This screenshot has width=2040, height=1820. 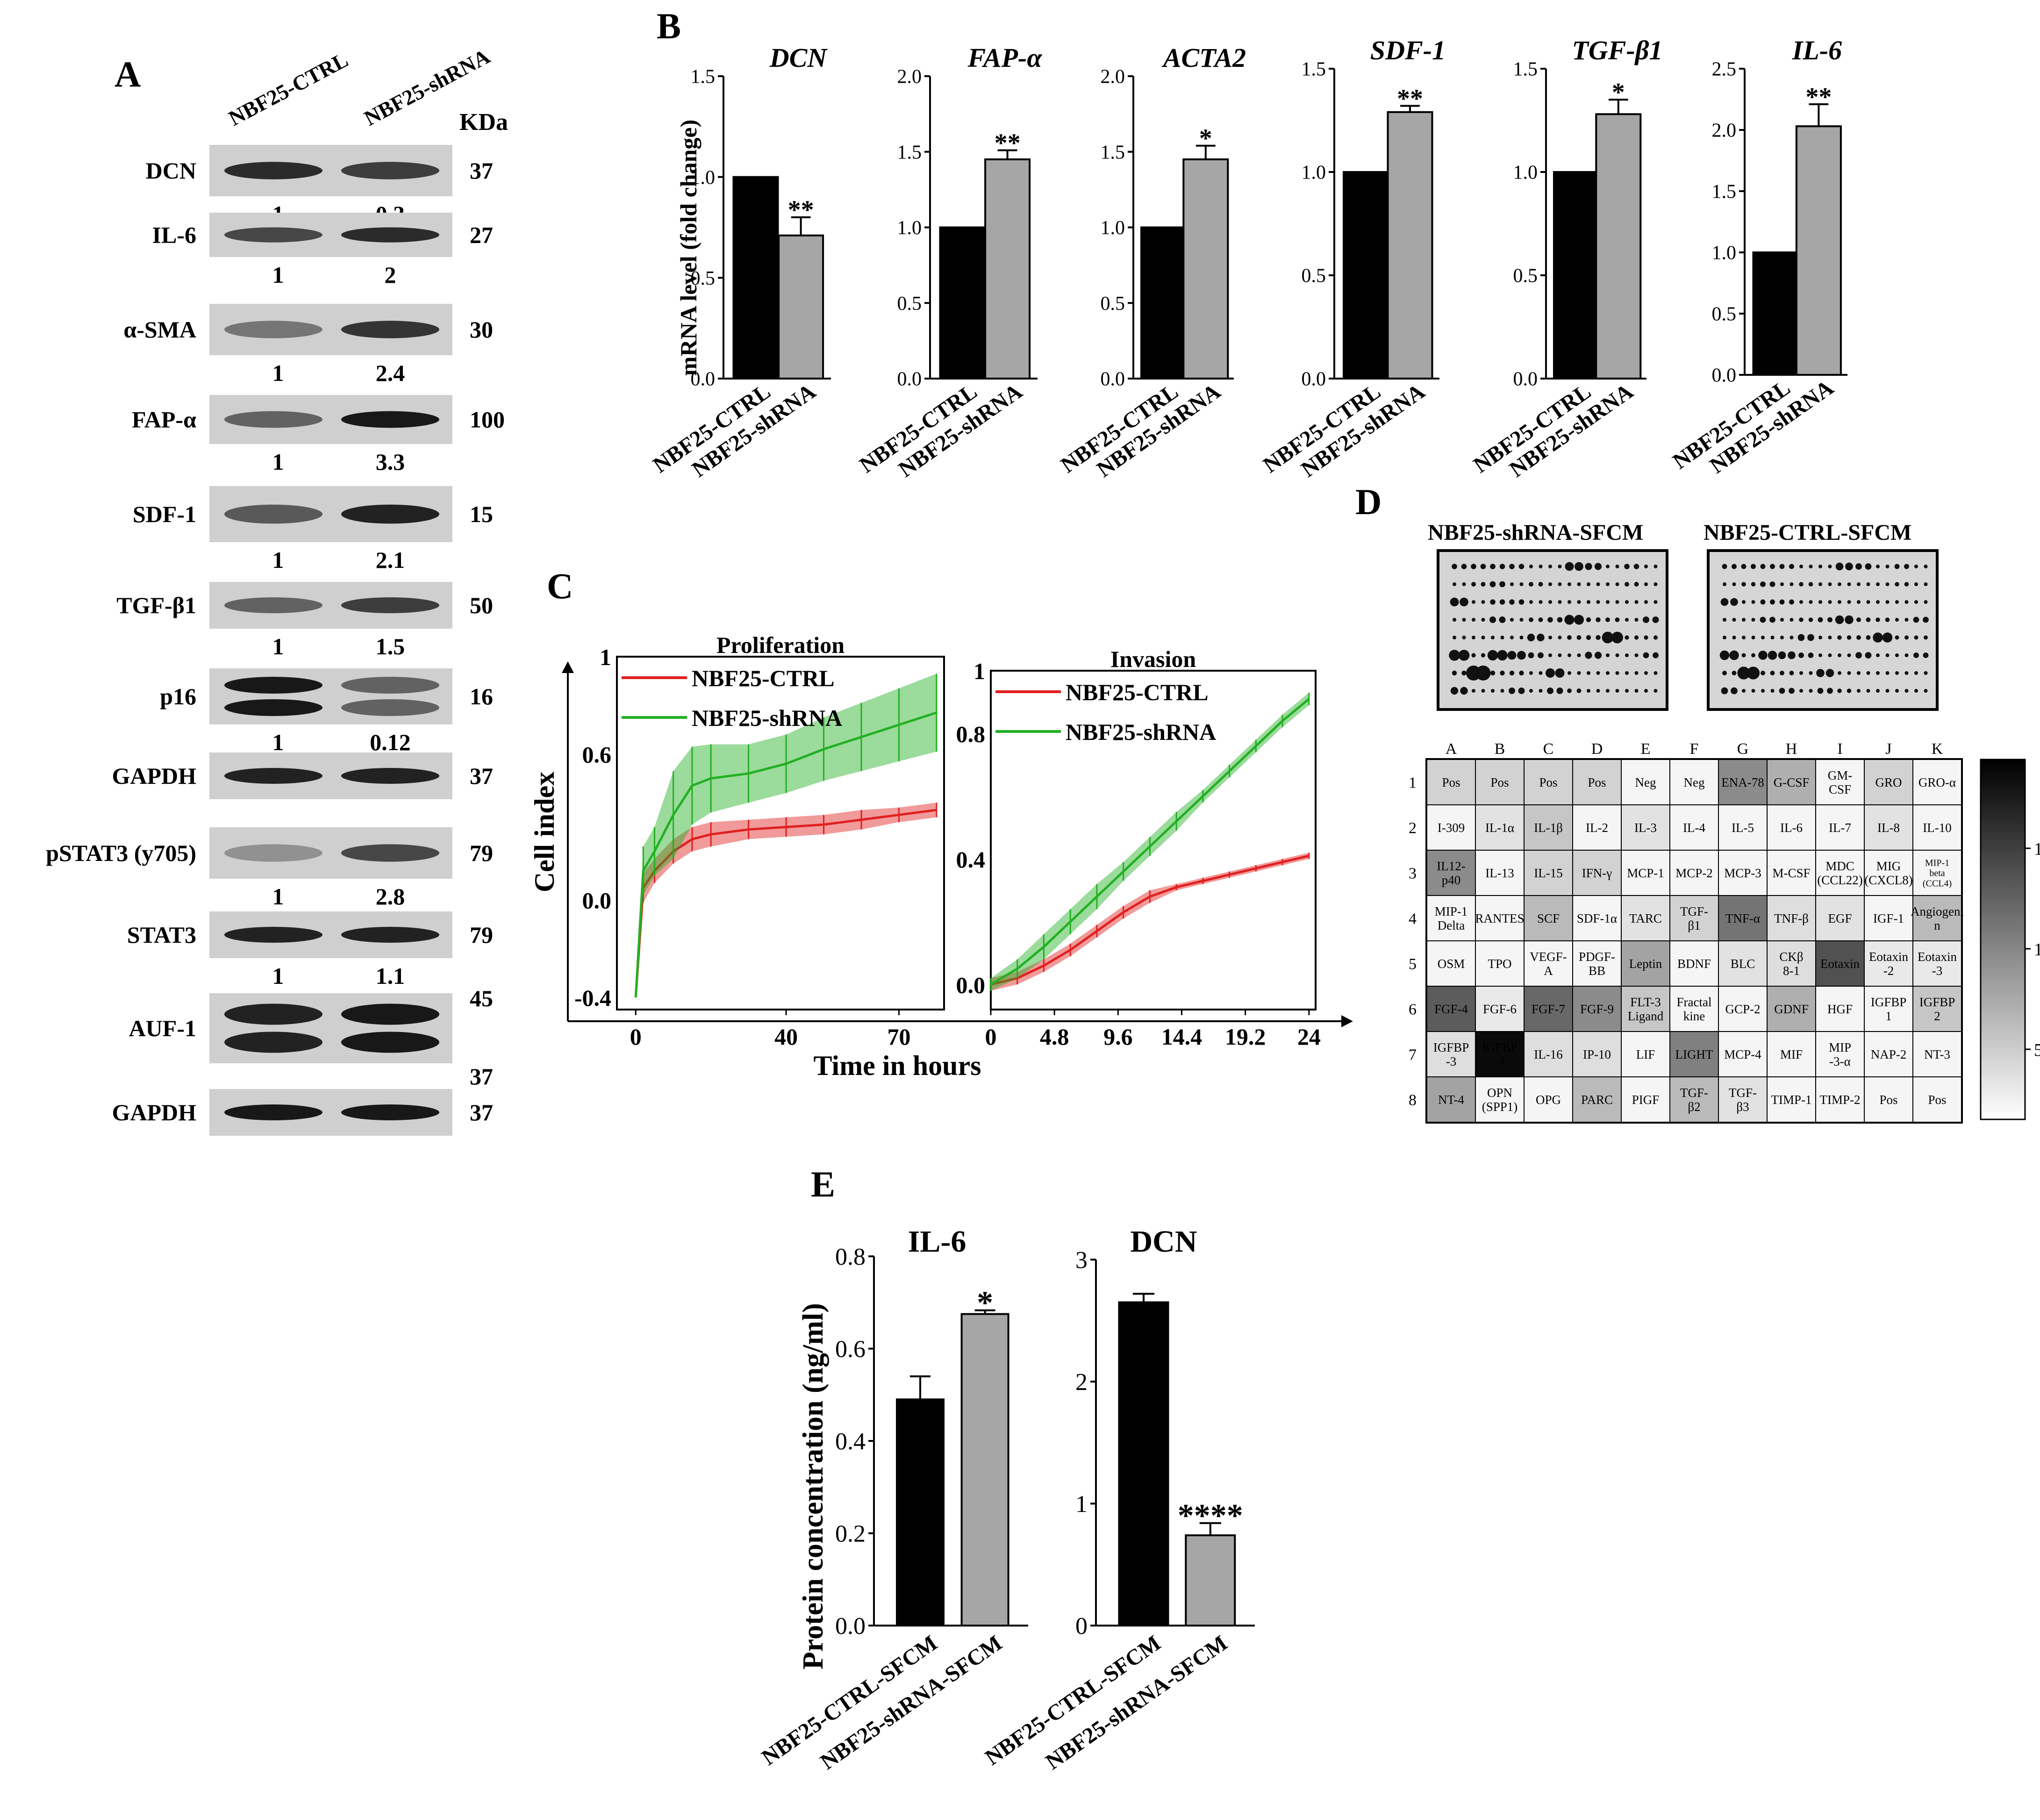 What do you see at coordinates (605, 657) in the screenshot?
I see `y-tick-label: 1` at bounding box center [605, 657].